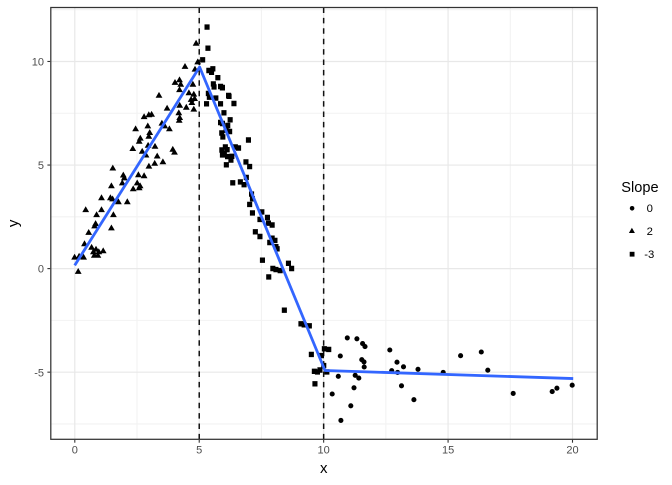 Image resolution: width=672 pixels, height=485 pixels. I want to click on svg-text: y, so click(13, 223).